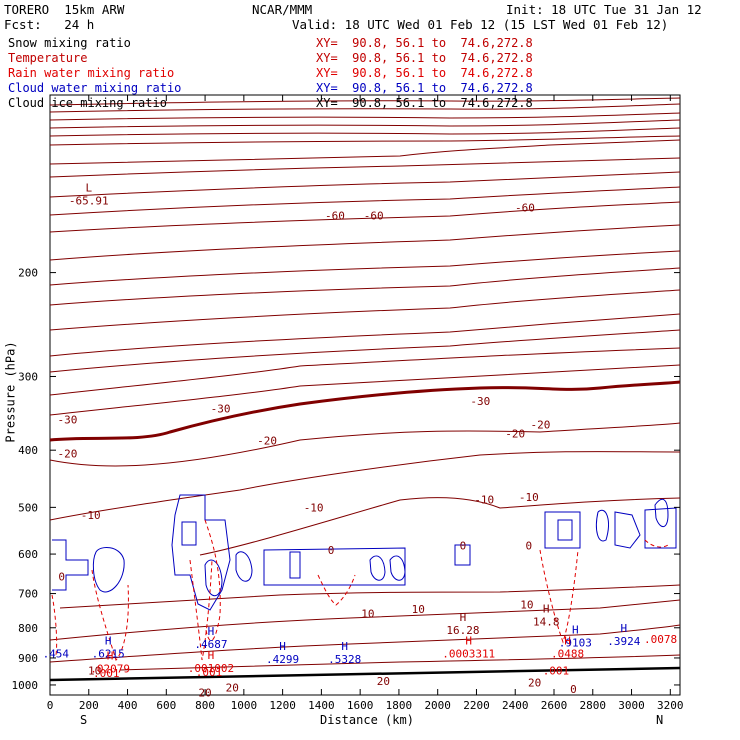 This screenshot has width=740, height=740. I want to click on field-snow: Snow mixing ratio, so click(69, 43).